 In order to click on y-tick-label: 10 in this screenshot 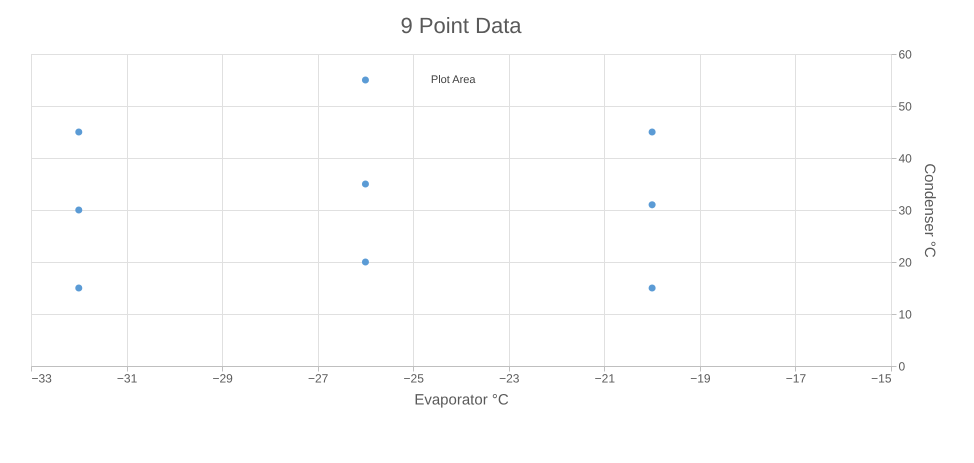, I will do `click(905, 315)`.